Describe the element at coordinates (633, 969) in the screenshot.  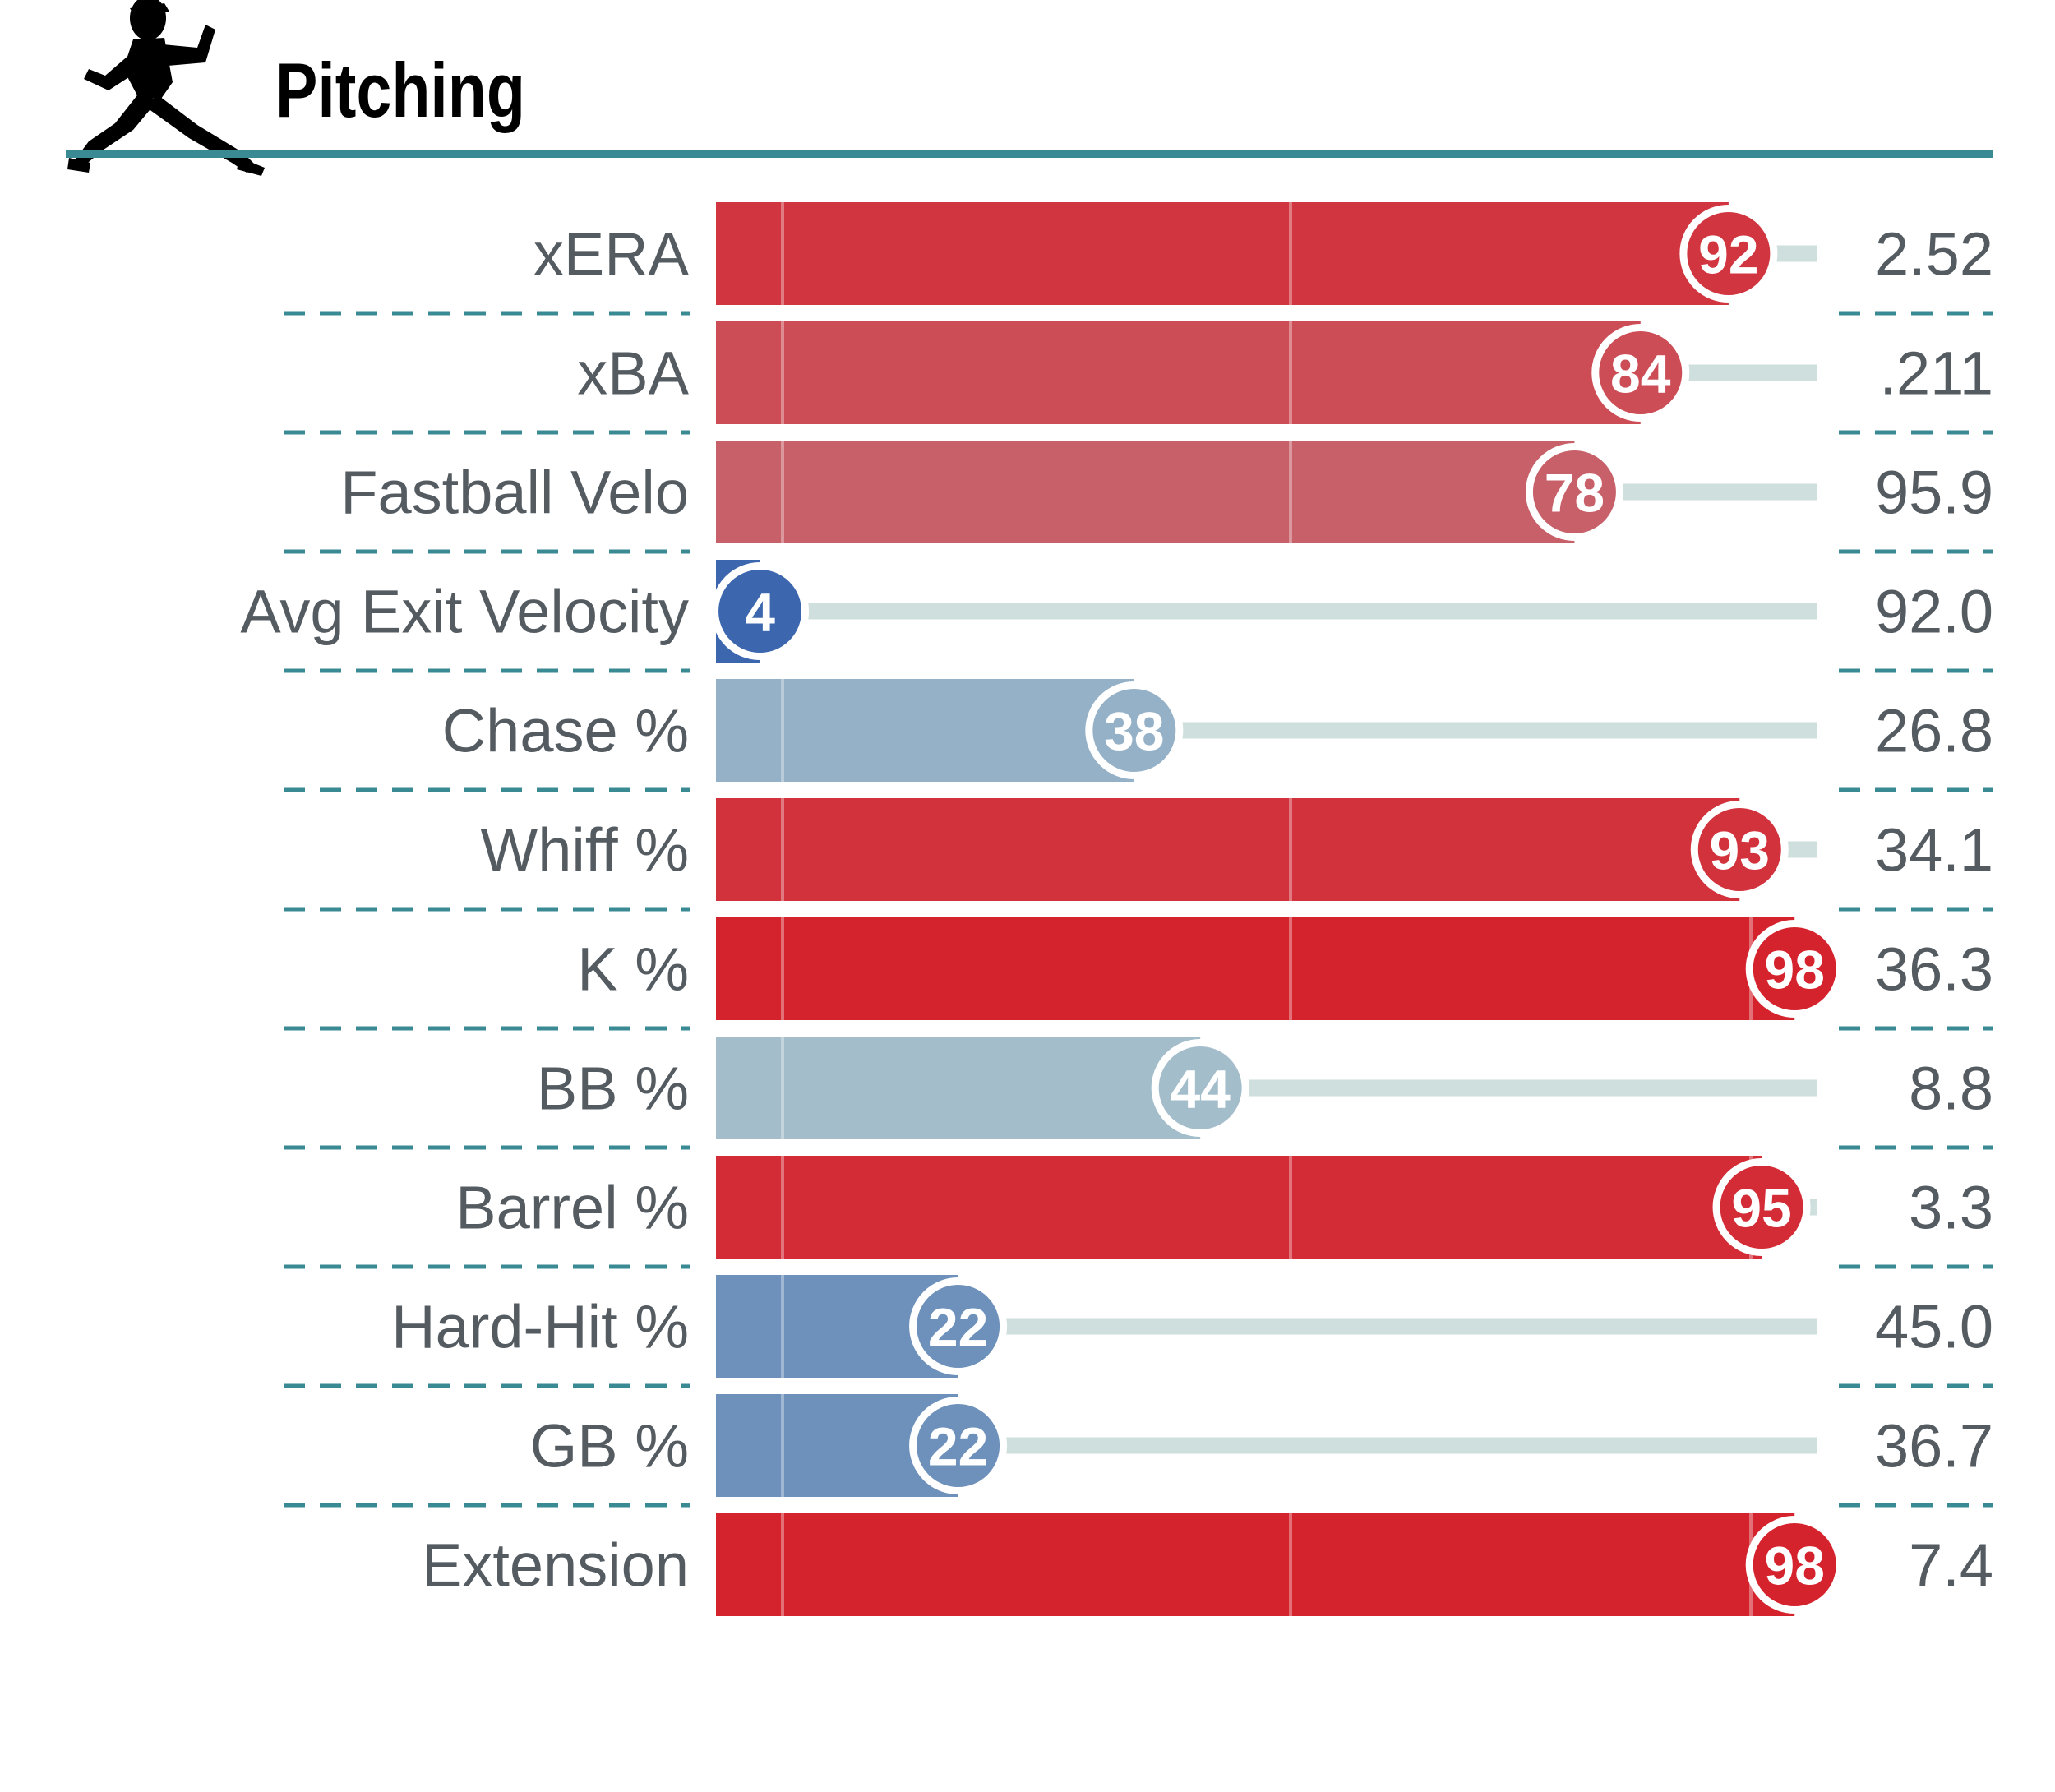
I see `metric-label: K %` at that location.